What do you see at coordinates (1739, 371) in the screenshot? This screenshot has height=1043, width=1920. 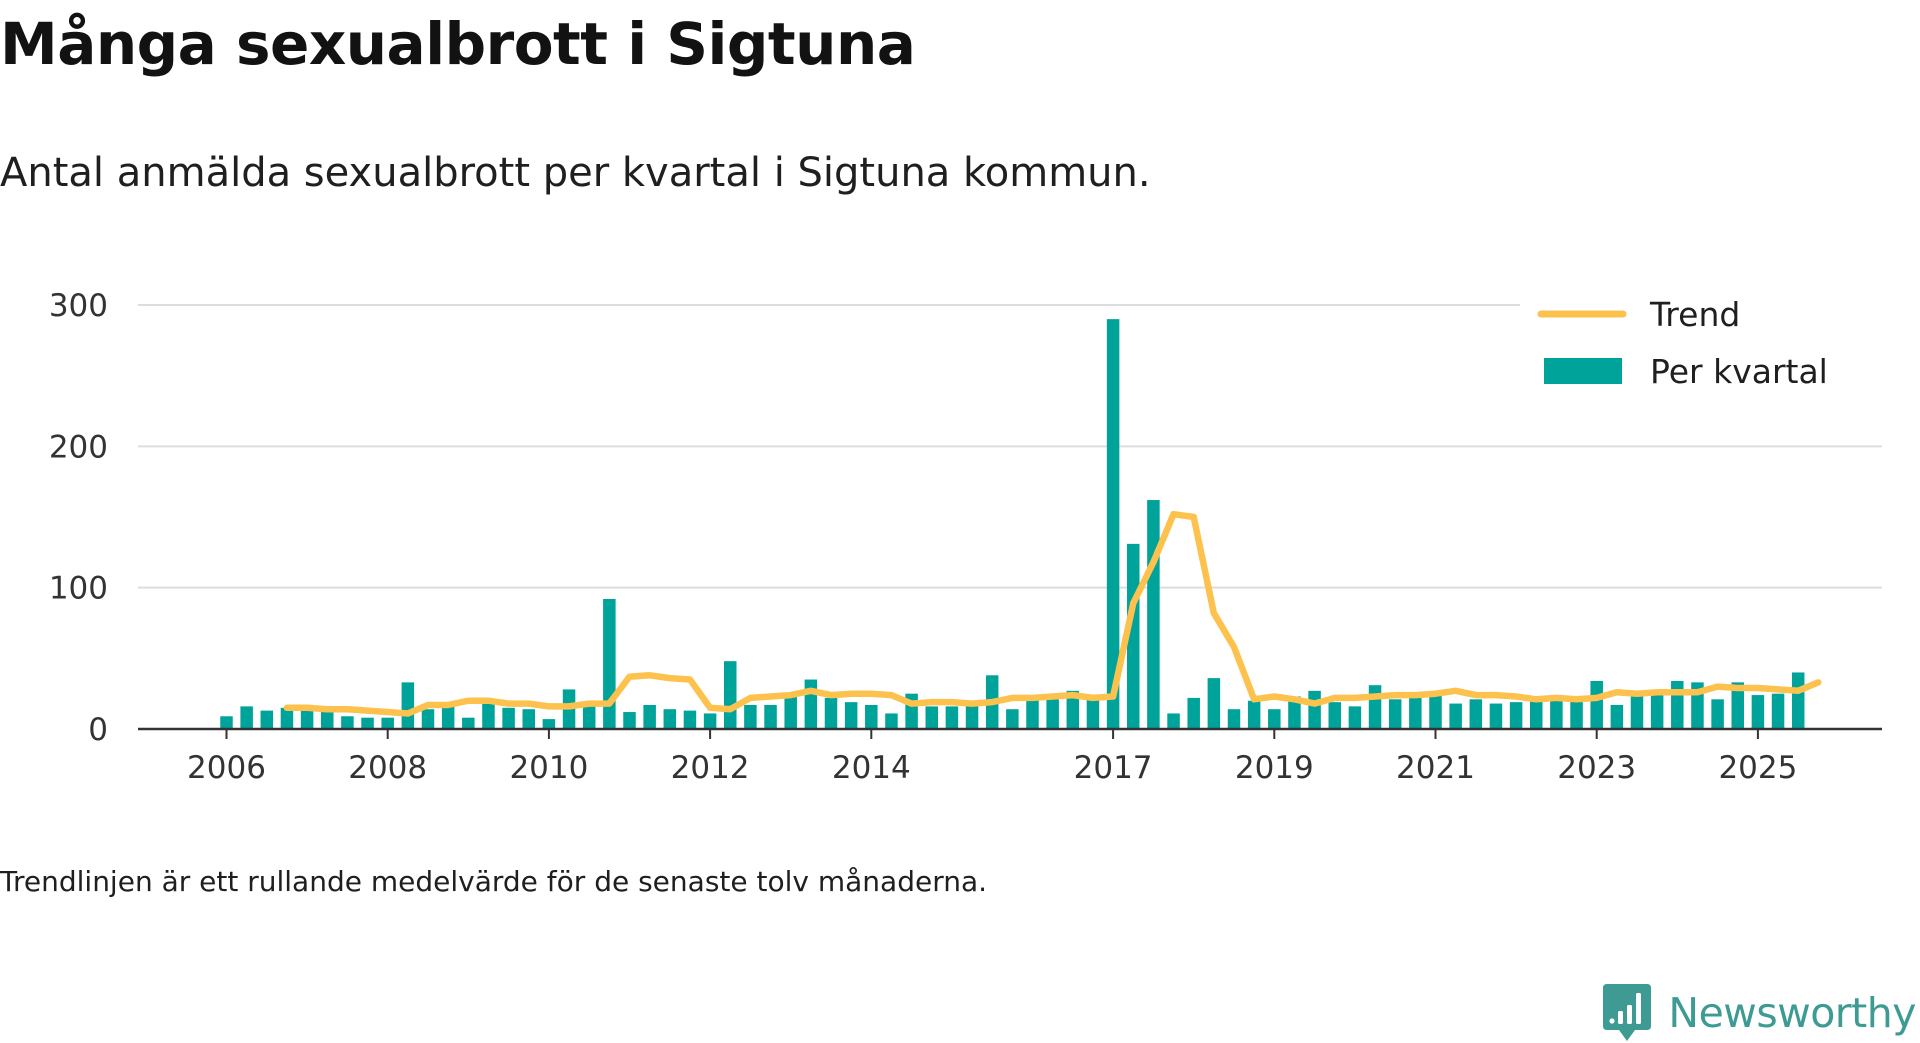 I see `legend-bar-label: Per kvartal` at bounding box center [1739, 371].